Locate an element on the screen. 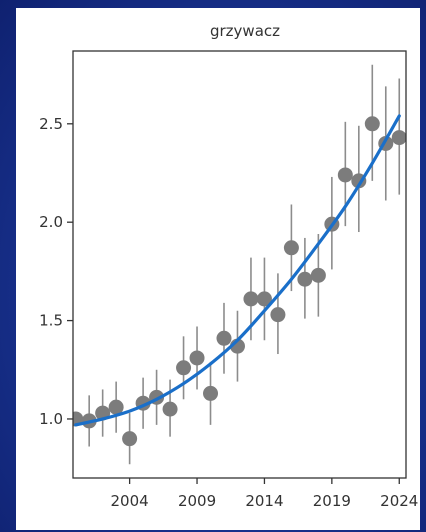  data-point-2016 is located at coordinates (291, 248).